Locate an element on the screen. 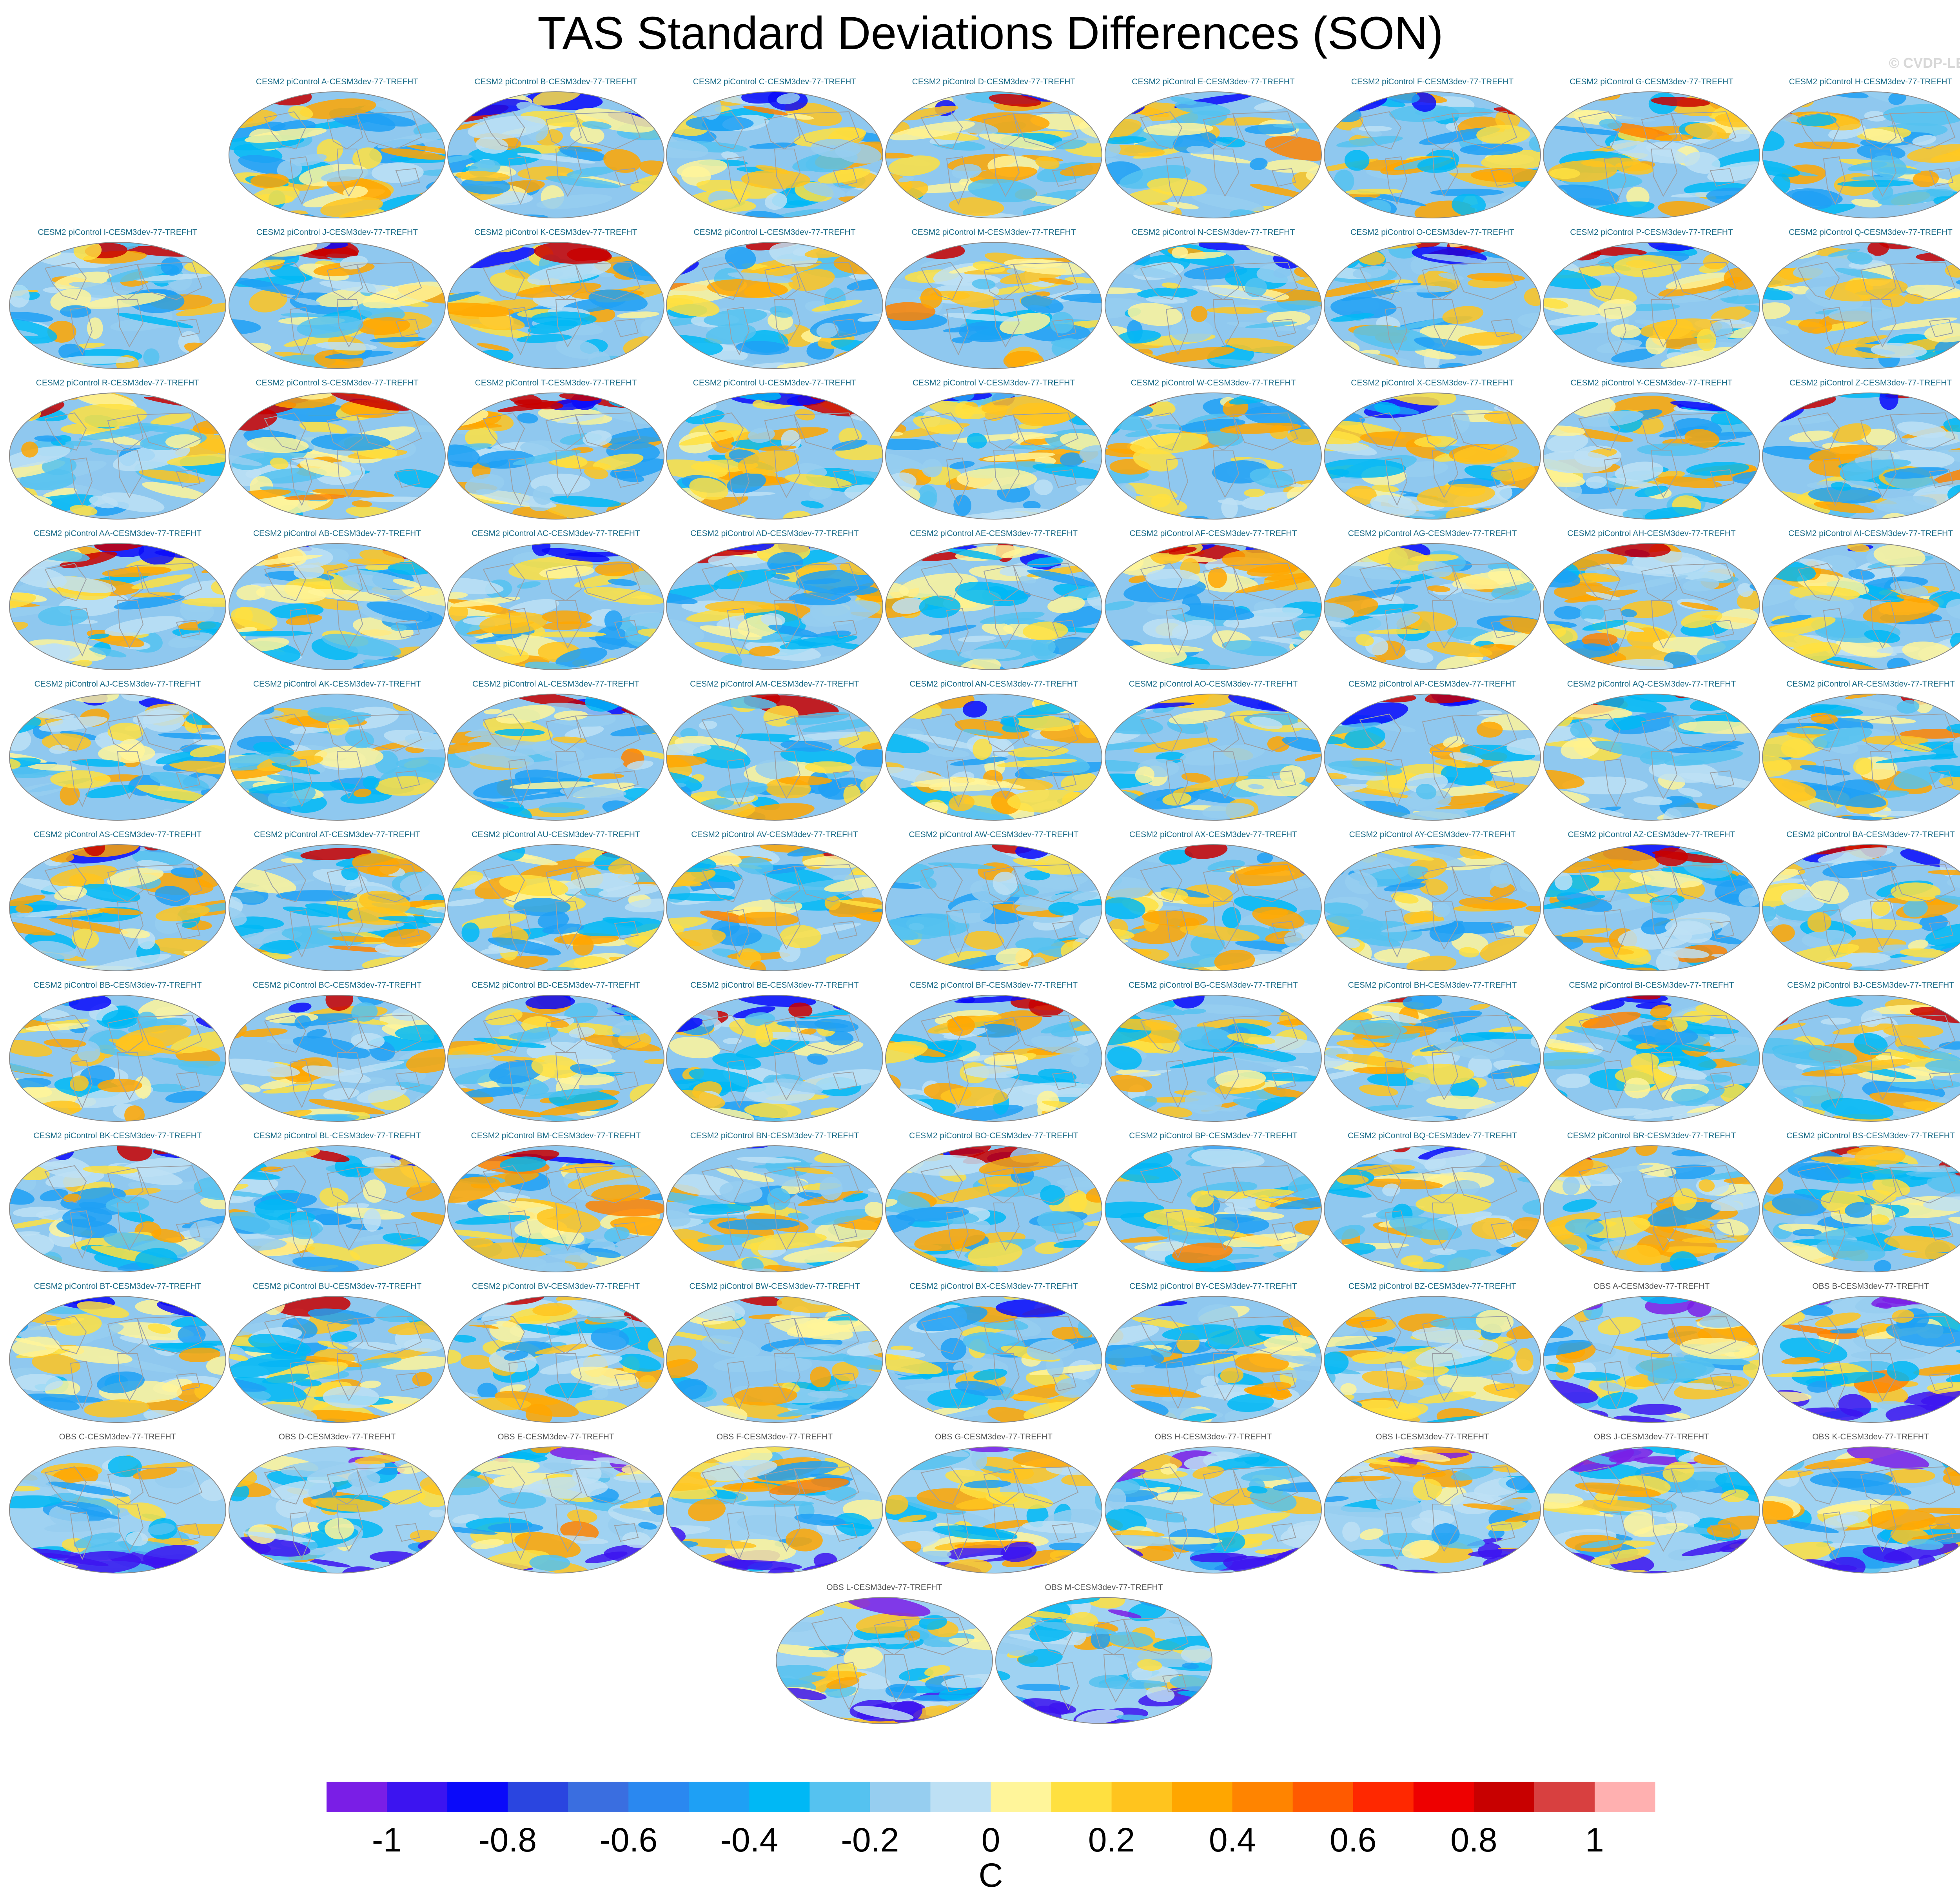 Image resolution: width=1960 pixels, height=1895 pixels. colorbar-tick-label: -0.8 is located at coordinates (508, 1840).